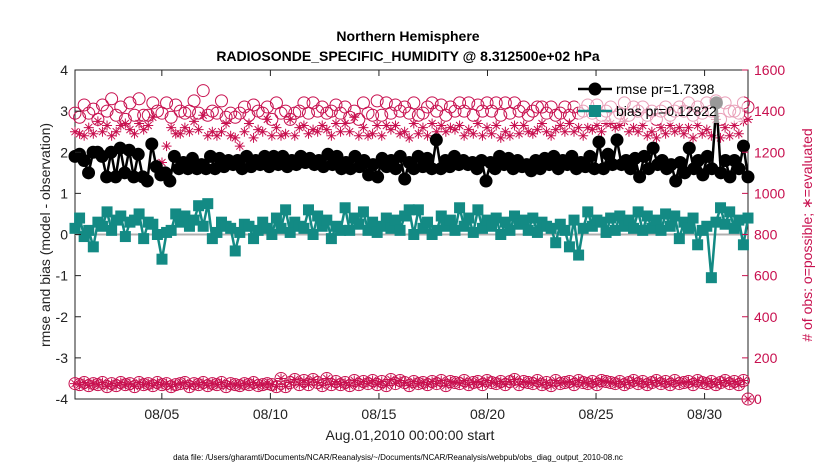  Describe the element at coordinates (766, 358) in the screenshot. I see `y-right-tick-label: 200` at that location.